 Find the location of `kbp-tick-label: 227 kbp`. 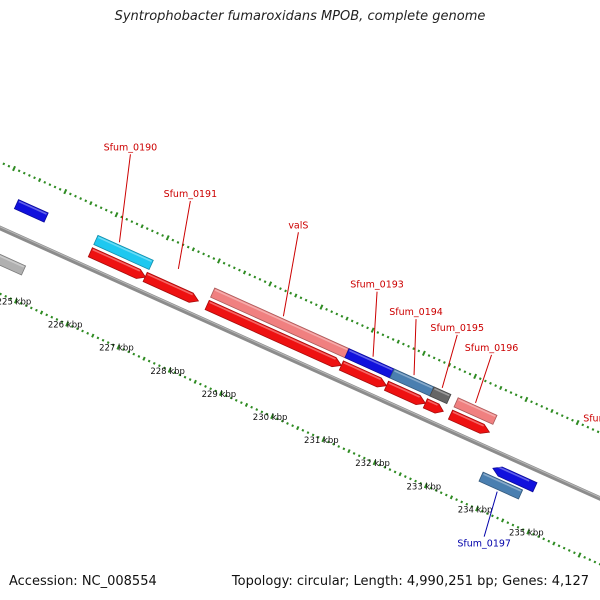

kbp-tick-label: 227 kbp is located at coordinates (116, 349).